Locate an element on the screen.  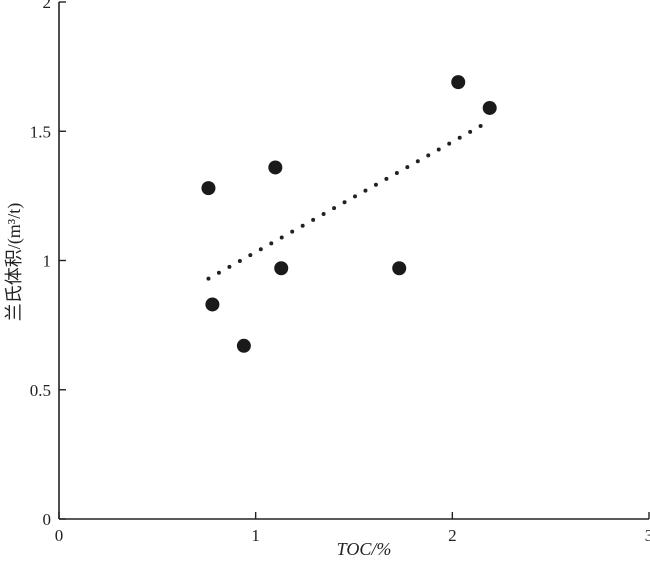
y-tick-label: 0 is located at coordinates (47, 519).